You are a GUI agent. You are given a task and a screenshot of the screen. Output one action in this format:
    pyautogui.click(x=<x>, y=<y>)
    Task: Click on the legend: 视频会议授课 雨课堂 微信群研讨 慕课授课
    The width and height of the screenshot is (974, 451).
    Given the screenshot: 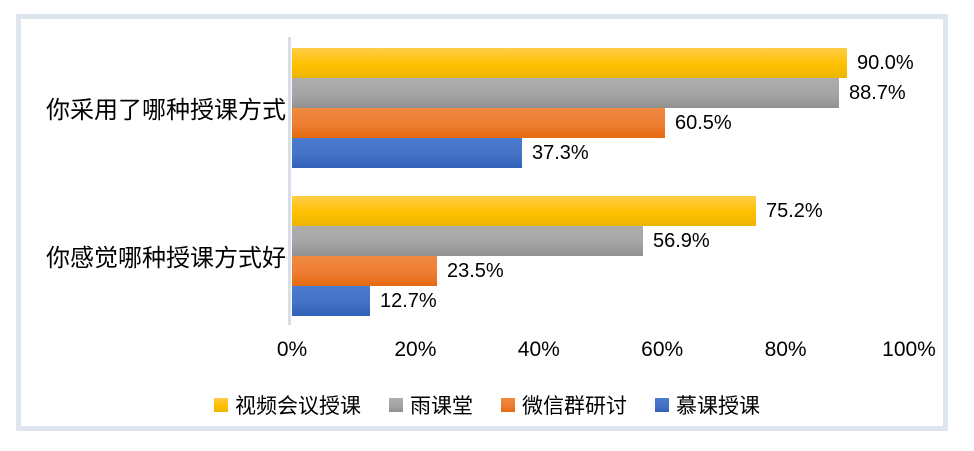 What is the action you would take?
    pyautogui.click(x=487, y=405)
    